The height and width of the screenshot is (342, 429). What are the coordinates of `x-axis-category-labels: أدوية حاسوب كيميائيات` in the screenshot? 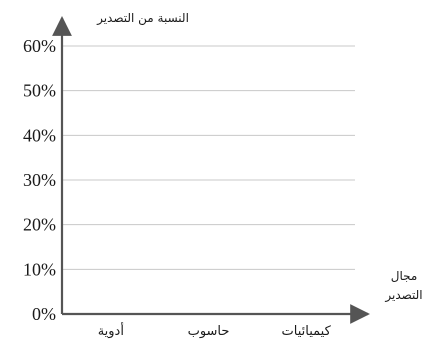 It's located at (215, 330).